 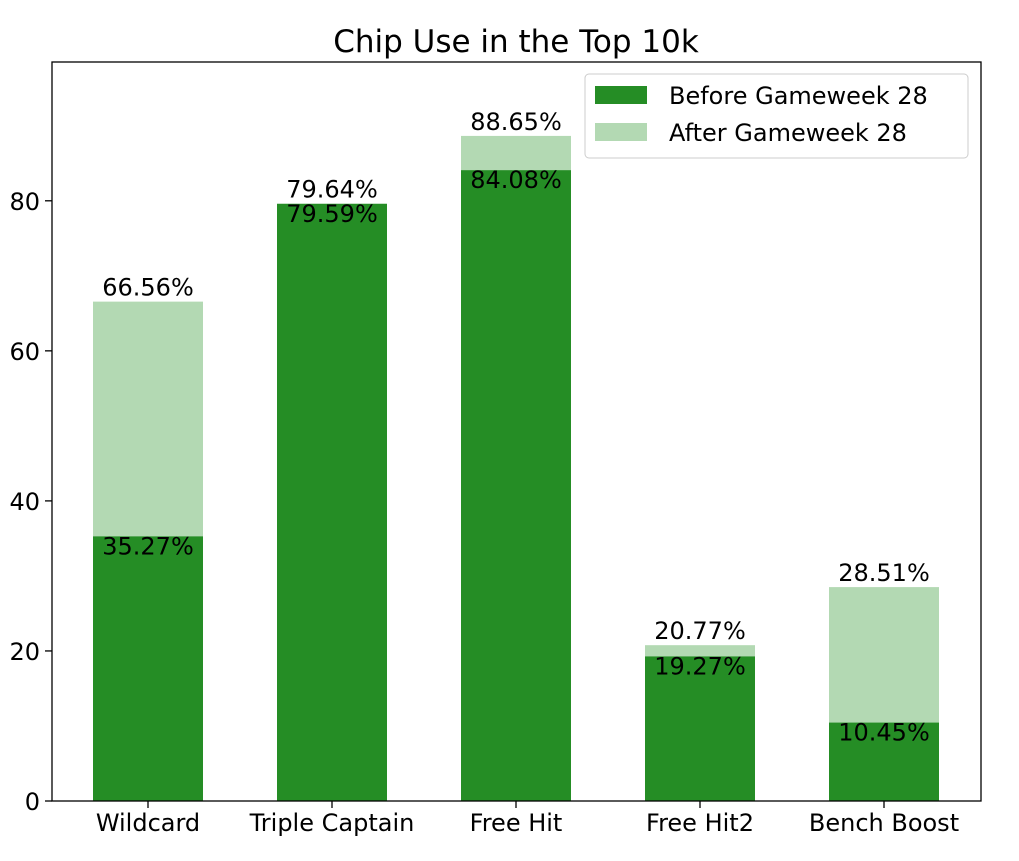 I want to click on legend: Before Gameweek 28 After Gameweek 28, so click(x=776, y=116).